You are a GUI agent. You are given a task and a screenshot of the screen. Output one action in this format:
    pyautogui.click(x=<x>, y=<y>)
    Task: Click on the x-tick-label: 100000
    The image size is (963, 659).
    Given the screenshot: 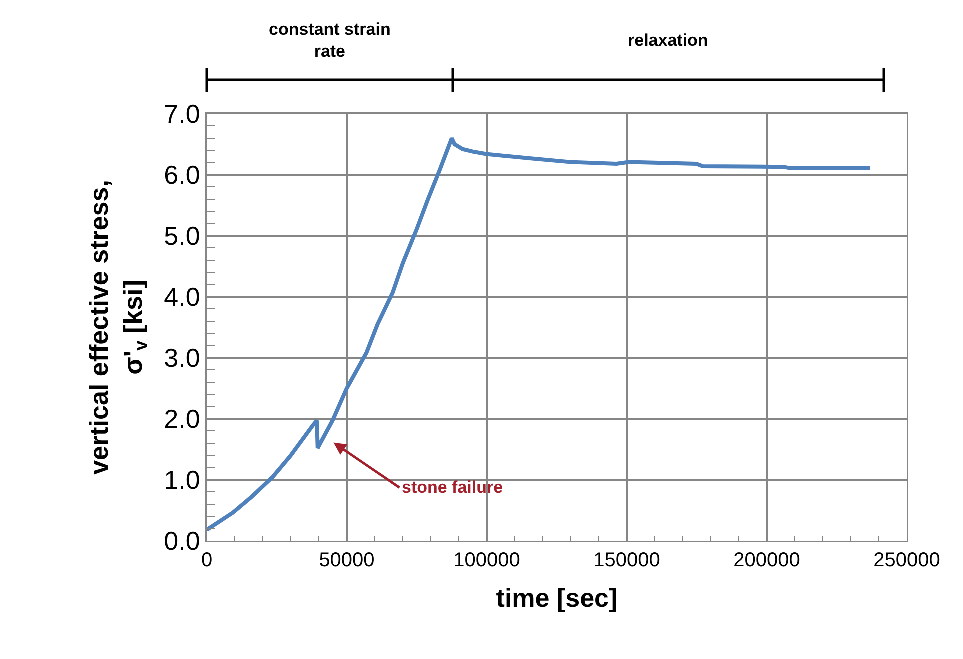 What is the action you would take?
    pyautogui.click(x=487, y=561)
    